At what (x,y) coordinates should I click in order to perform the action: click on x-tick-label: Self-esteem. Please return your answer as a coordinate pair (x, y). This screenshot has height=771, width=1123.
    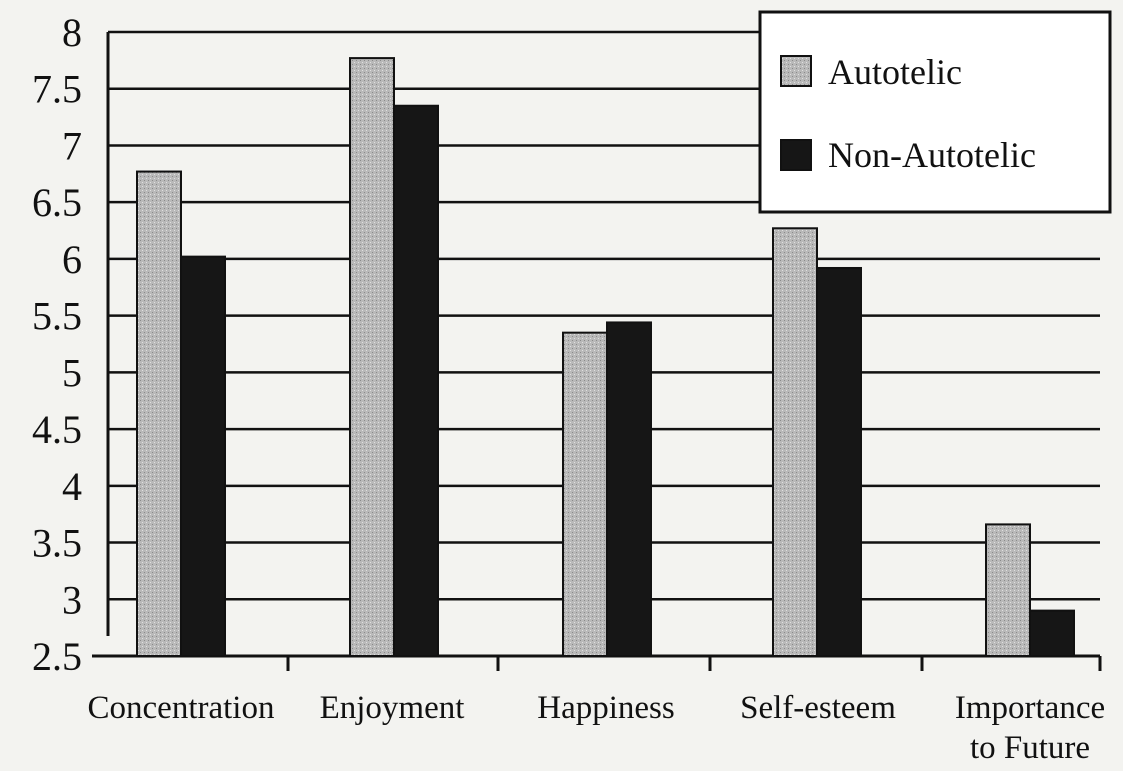
    Looking at the image, I should click on (818, 708).